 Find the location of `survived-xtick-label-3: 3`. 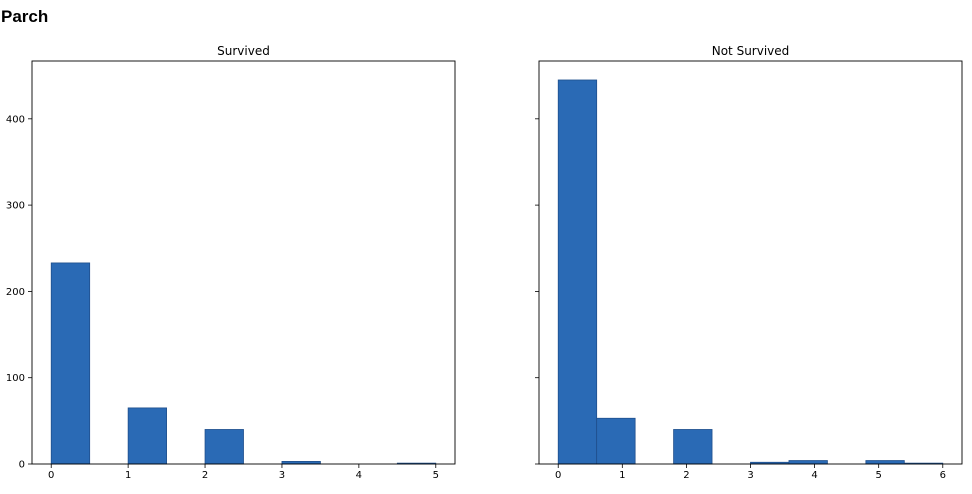

survived-xtick-label-3: 3 is located at coordinates (282, 475).